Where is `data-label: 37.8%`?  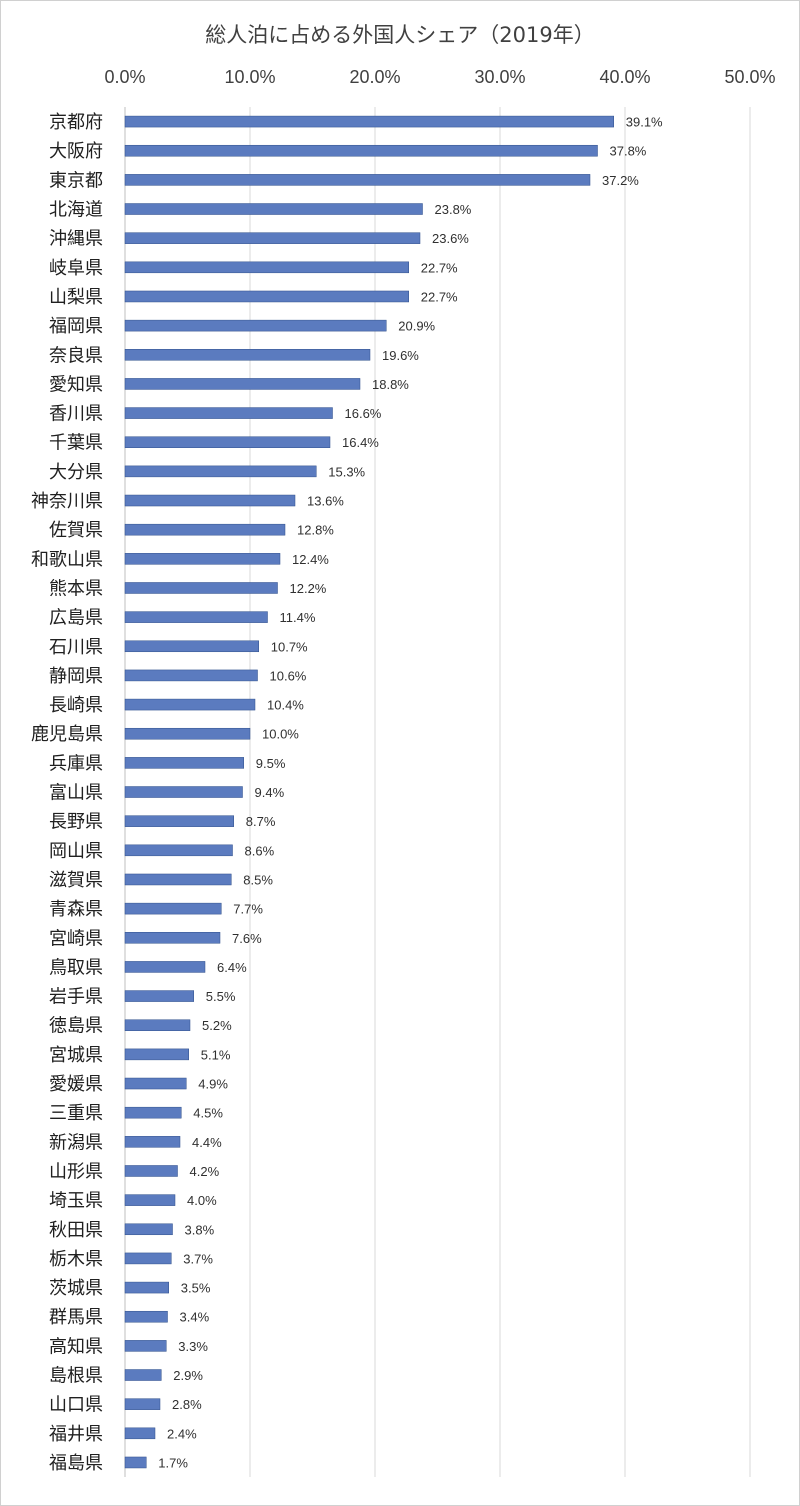 data-label: 37.8% is located at coordinates (628, 151).